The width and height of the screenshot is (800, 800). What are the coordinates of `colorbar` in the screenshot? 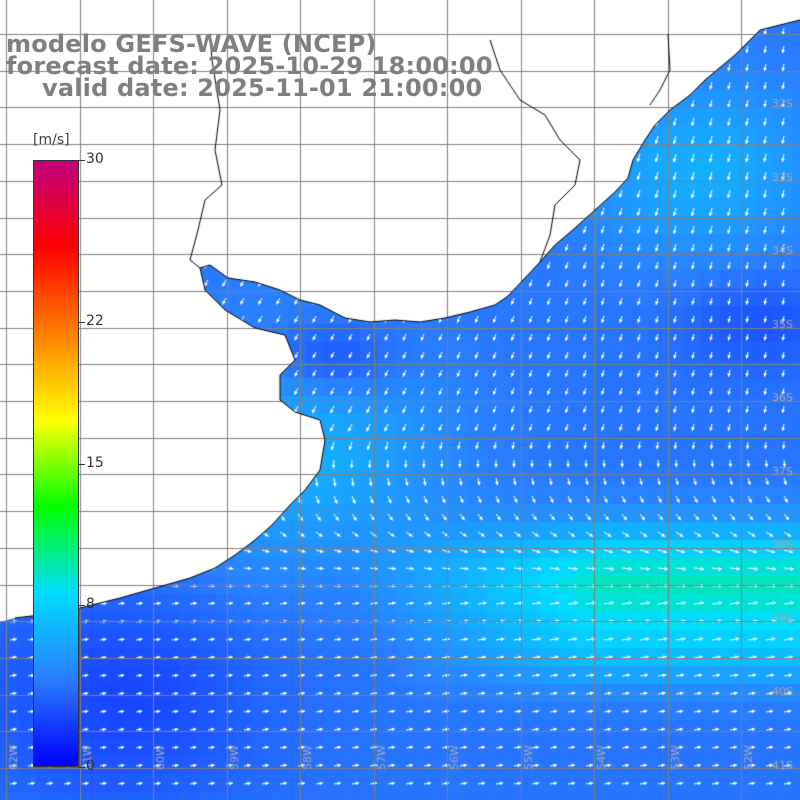 It's located at (56, 463).